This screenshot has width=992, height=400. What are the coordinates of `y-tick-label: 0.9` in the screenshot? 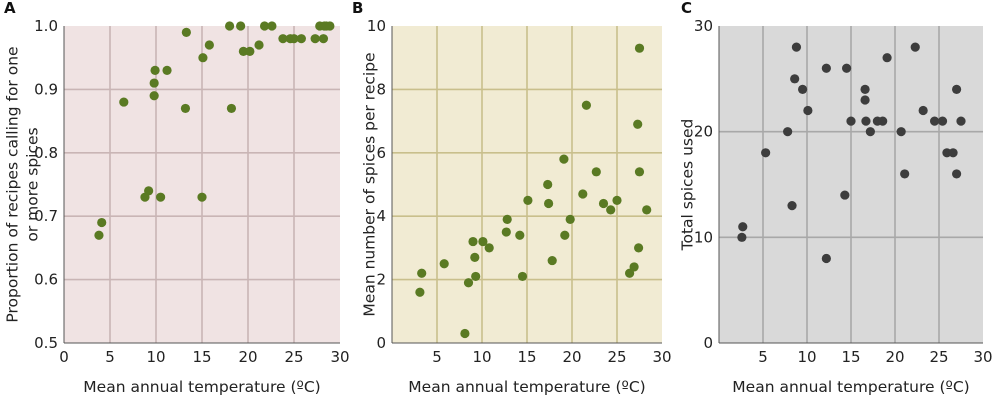 It's located at (46, 89).